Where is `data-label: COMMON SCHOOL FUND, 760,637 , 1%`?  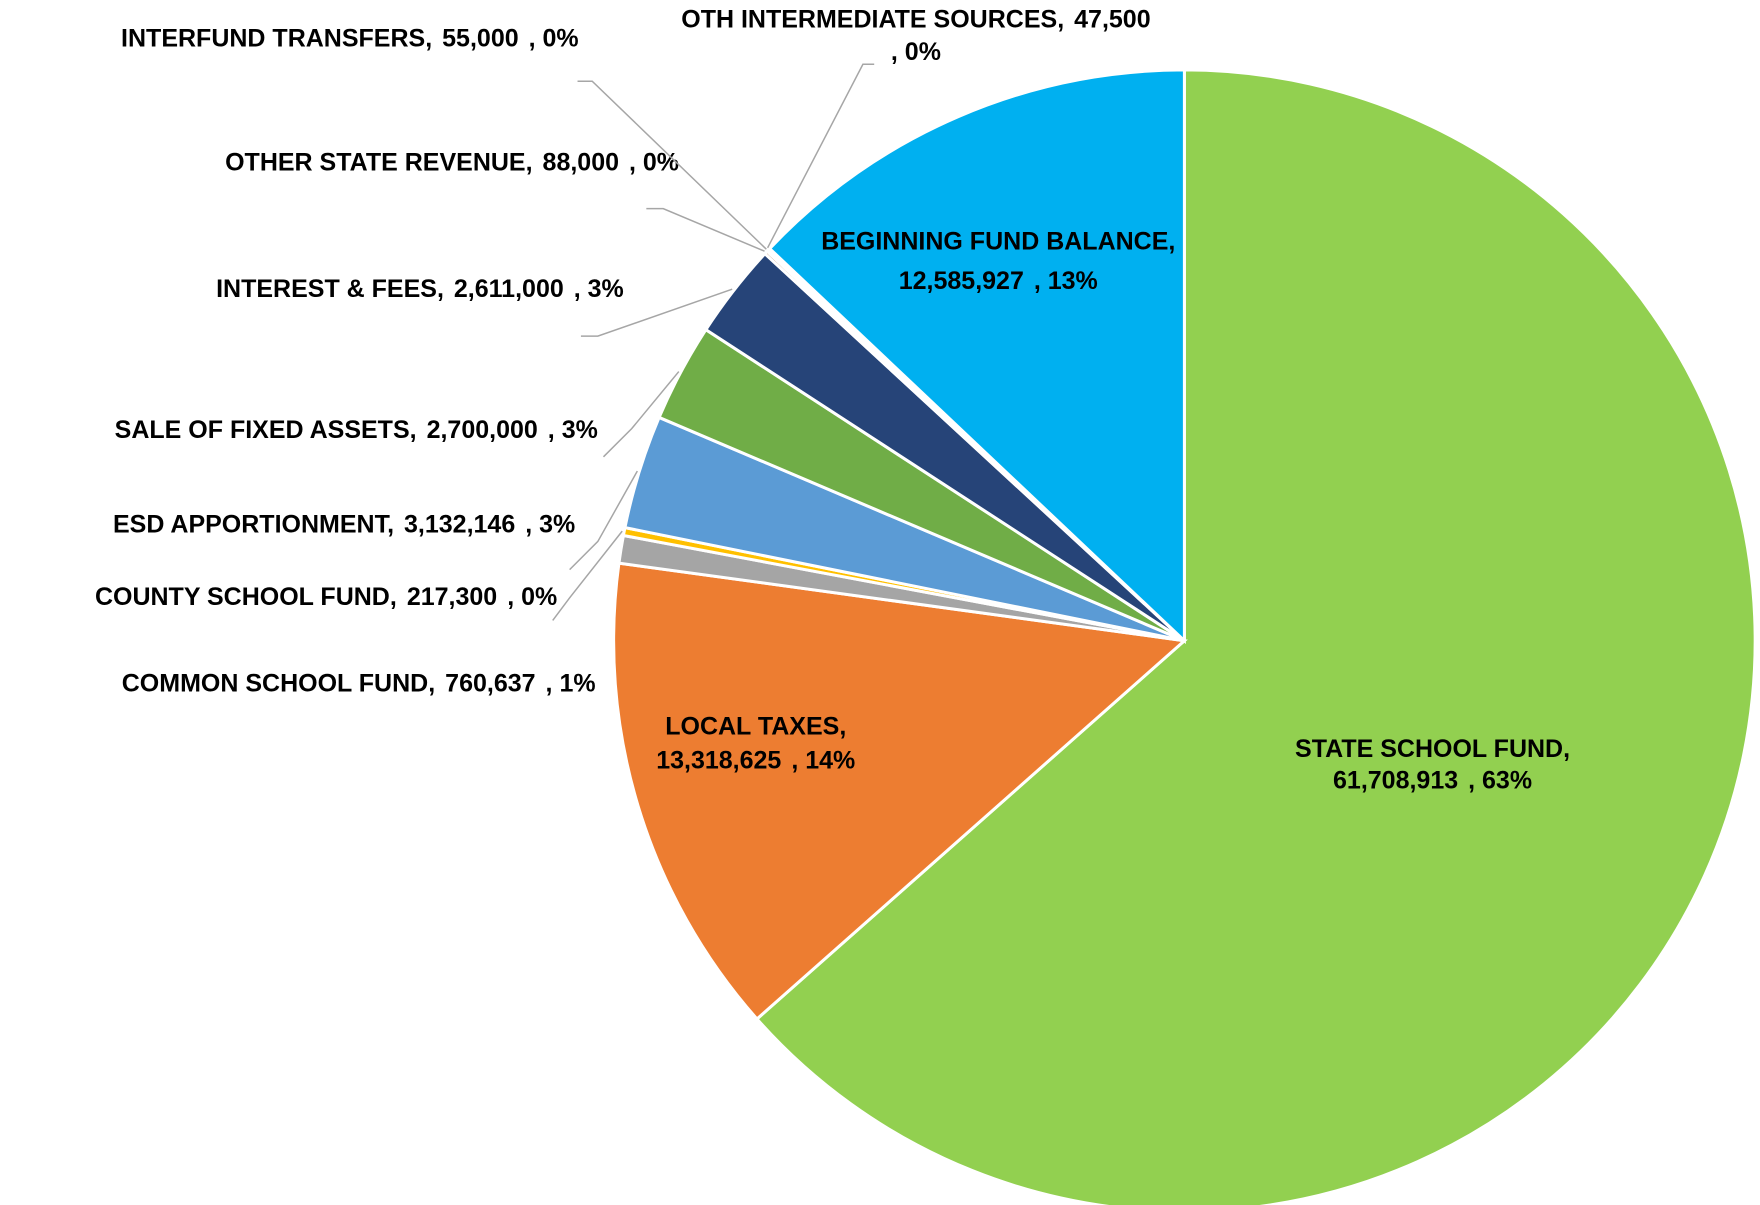
data-label: COMMON SCHOOL FUND, 760,637 , 1% is located at coordinates (359, 683).